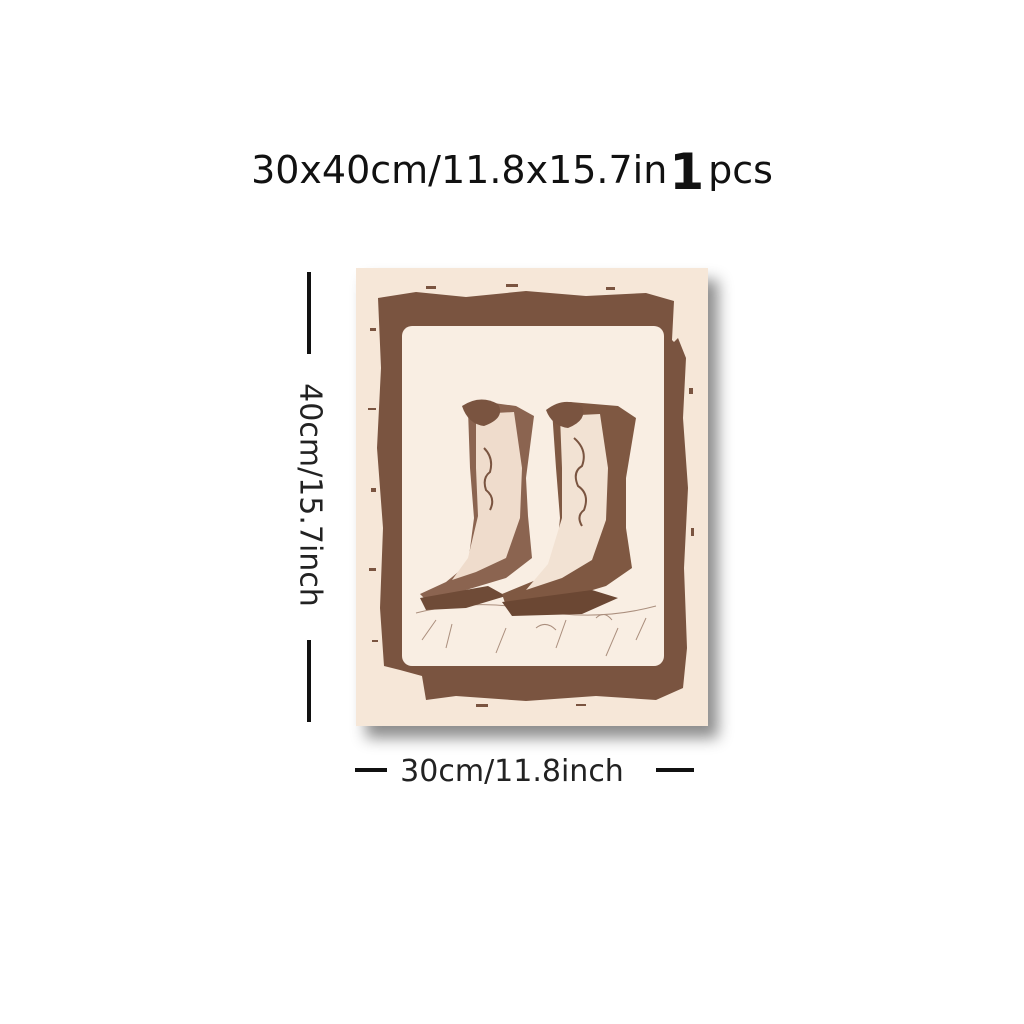 This screenshot has height=1024, width=1024. I want to click on width-dimension-label: 30cm/11.8inch, so click(512, 771).